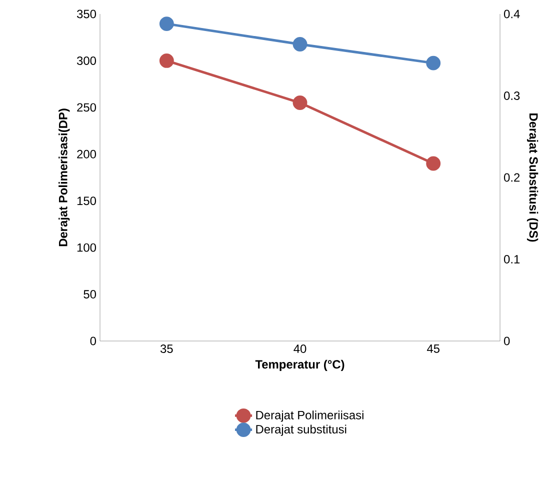  I want to click on x-tick-label: 40, so click(300, 348).